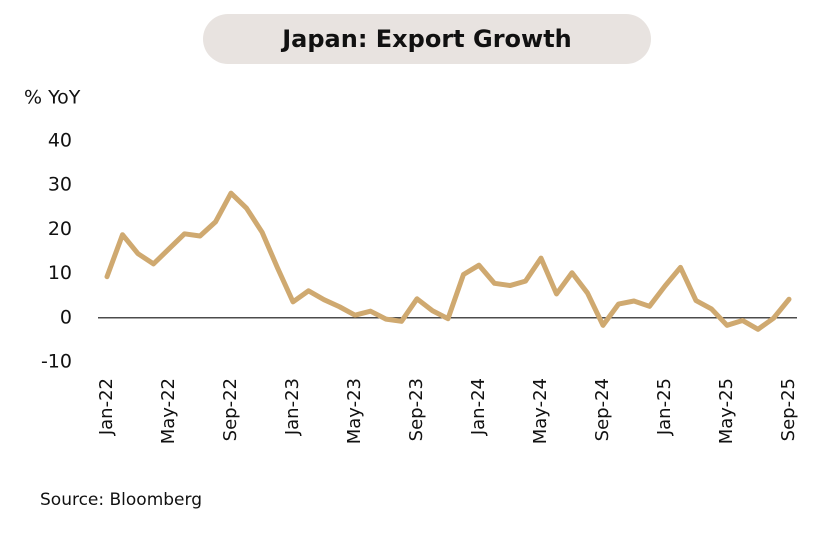 The height and width of the screenshot is (535, 840). I want to click on title-background, so click(427, 39).